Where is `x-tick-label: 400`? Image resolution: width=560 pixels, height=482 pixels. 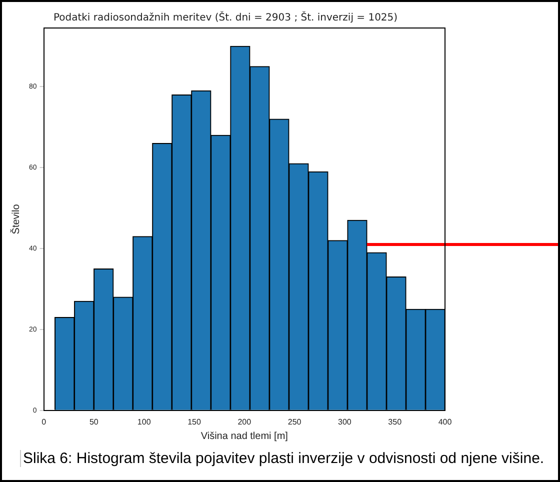
x-tick-label: 400 is located at coordinates (445, 421).